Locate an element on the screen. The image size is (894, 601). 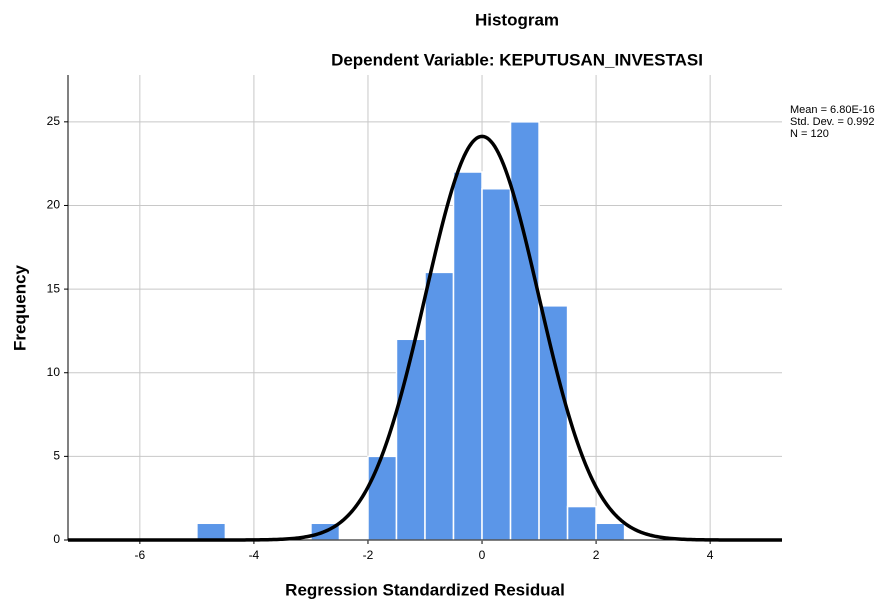
y-tick-label: 15 is located at coordinates (54, 288).